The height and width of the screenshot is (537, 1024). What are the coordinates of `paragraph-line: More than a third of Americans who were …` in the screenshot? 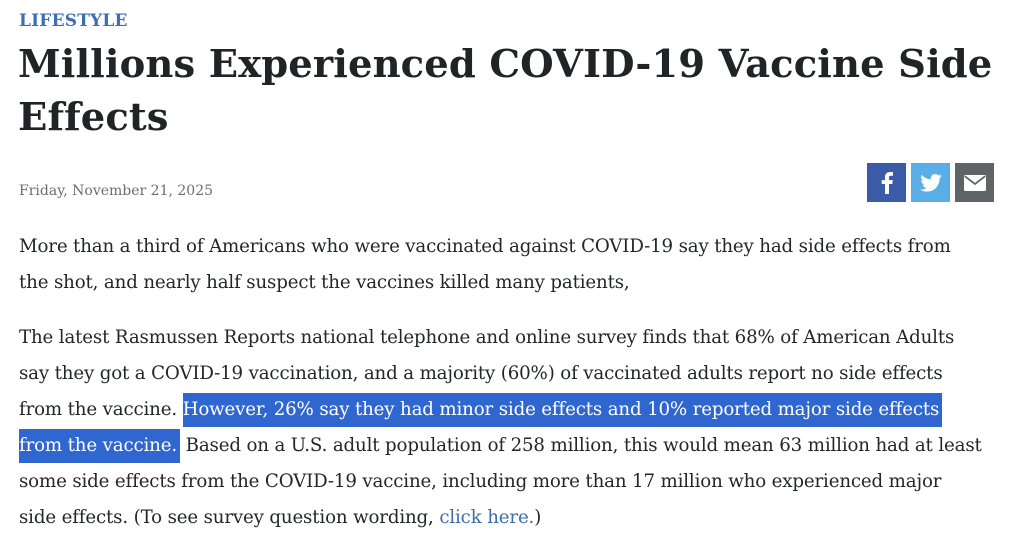 It's located at (485, 246).